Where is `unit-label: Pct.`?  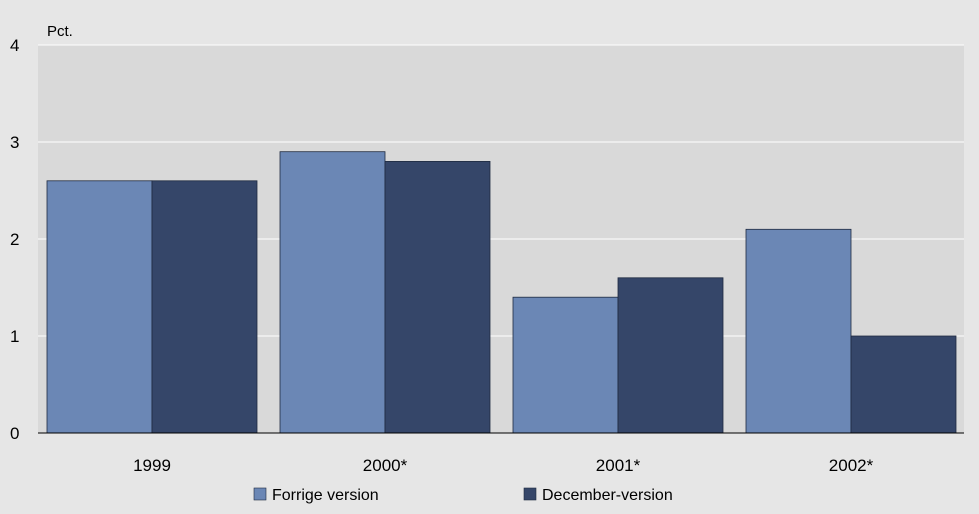
unit-label: Pct. is located at coordinates (60, 31).